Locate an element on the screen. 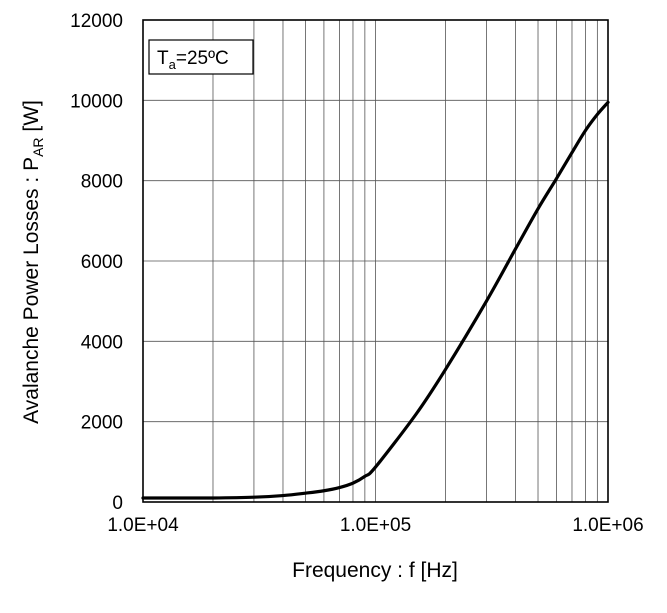 The image size is (667, 613). x-tick-label: 1.0E+05 is located at coordinates (375, 525).